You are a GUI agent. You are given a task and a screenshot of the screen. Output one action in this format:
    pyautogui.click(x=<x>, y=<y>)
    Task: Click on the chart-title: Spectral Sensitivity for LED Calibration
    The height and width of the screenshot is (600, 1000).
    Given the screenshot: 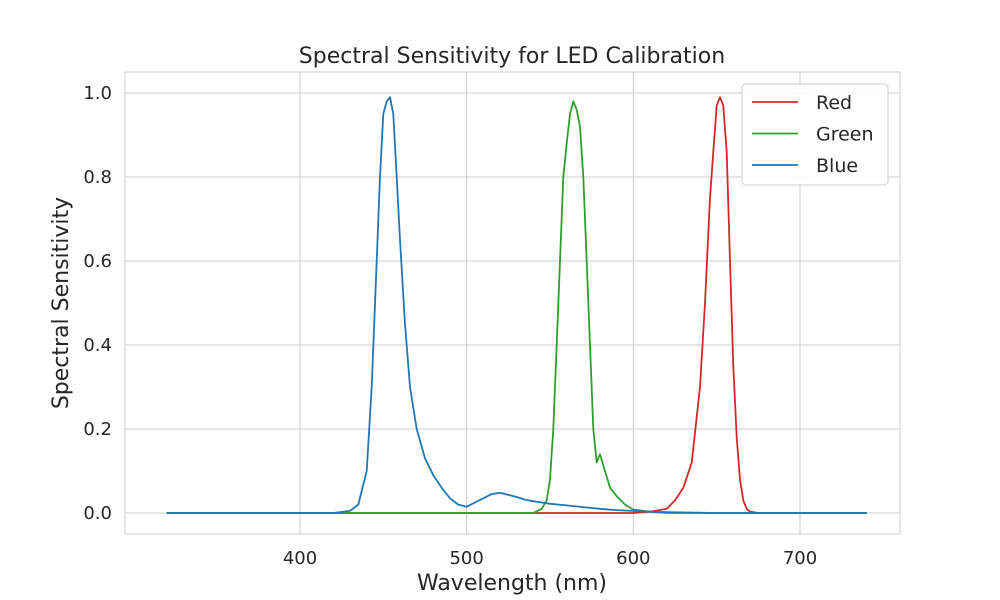 What is the action you would take?
    pyautogui.click(x=512, y=56)
    